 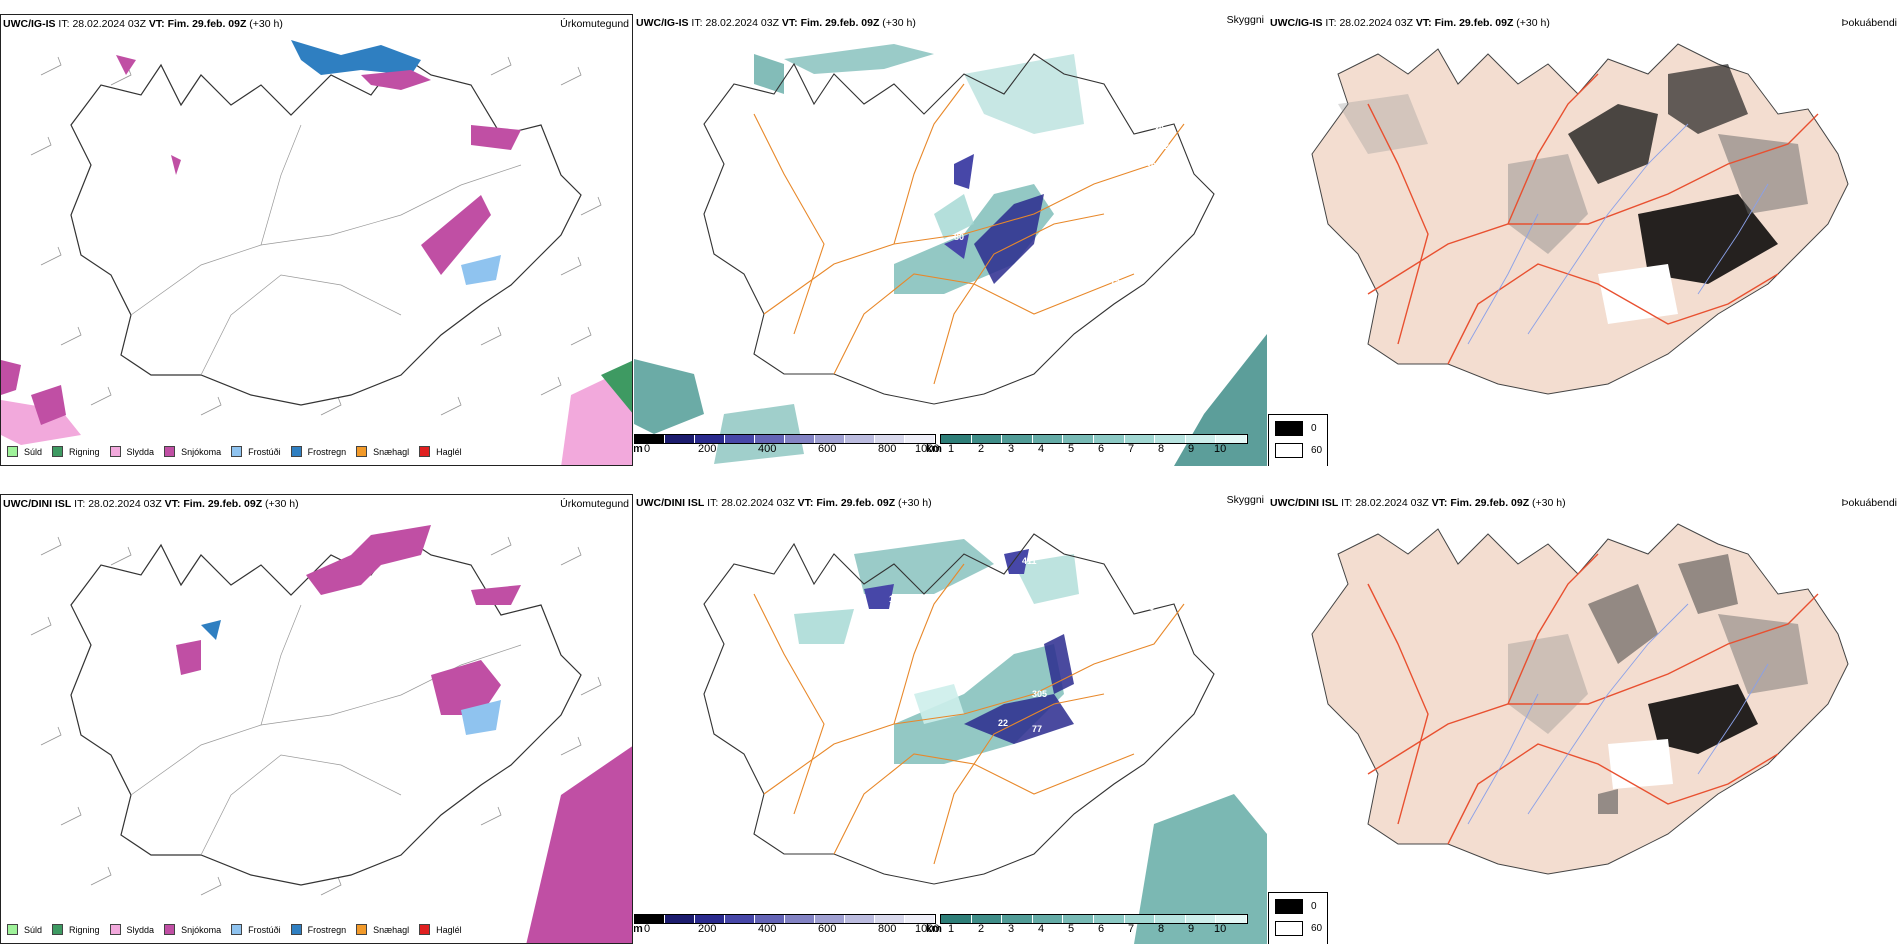 I want to click on svg-text: 123, so click(x=1121, y=736).